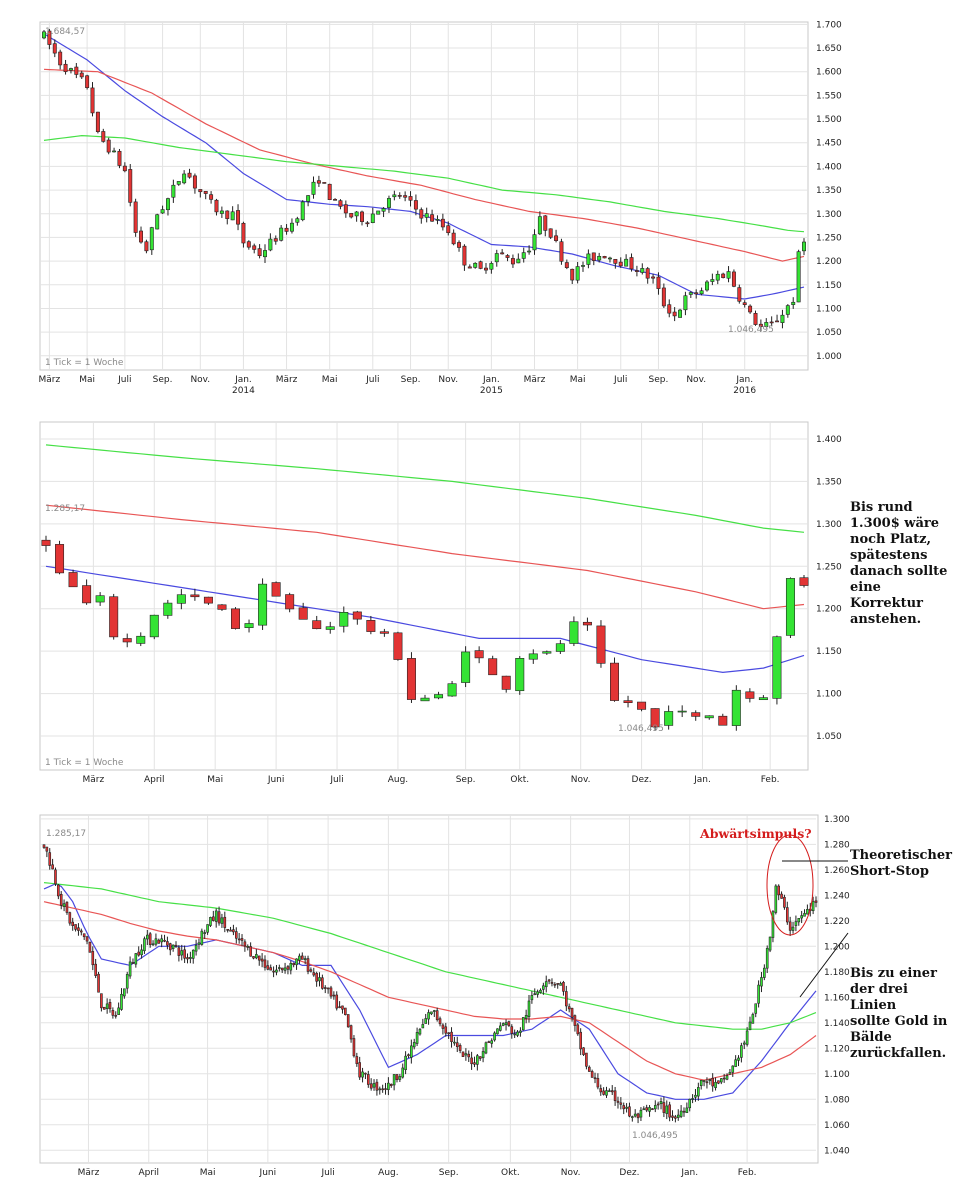  What do you see at coordinates (829, 49) in the screenshot?
I see `y-tick-label: 1.650` at bounding box center [829, 49].